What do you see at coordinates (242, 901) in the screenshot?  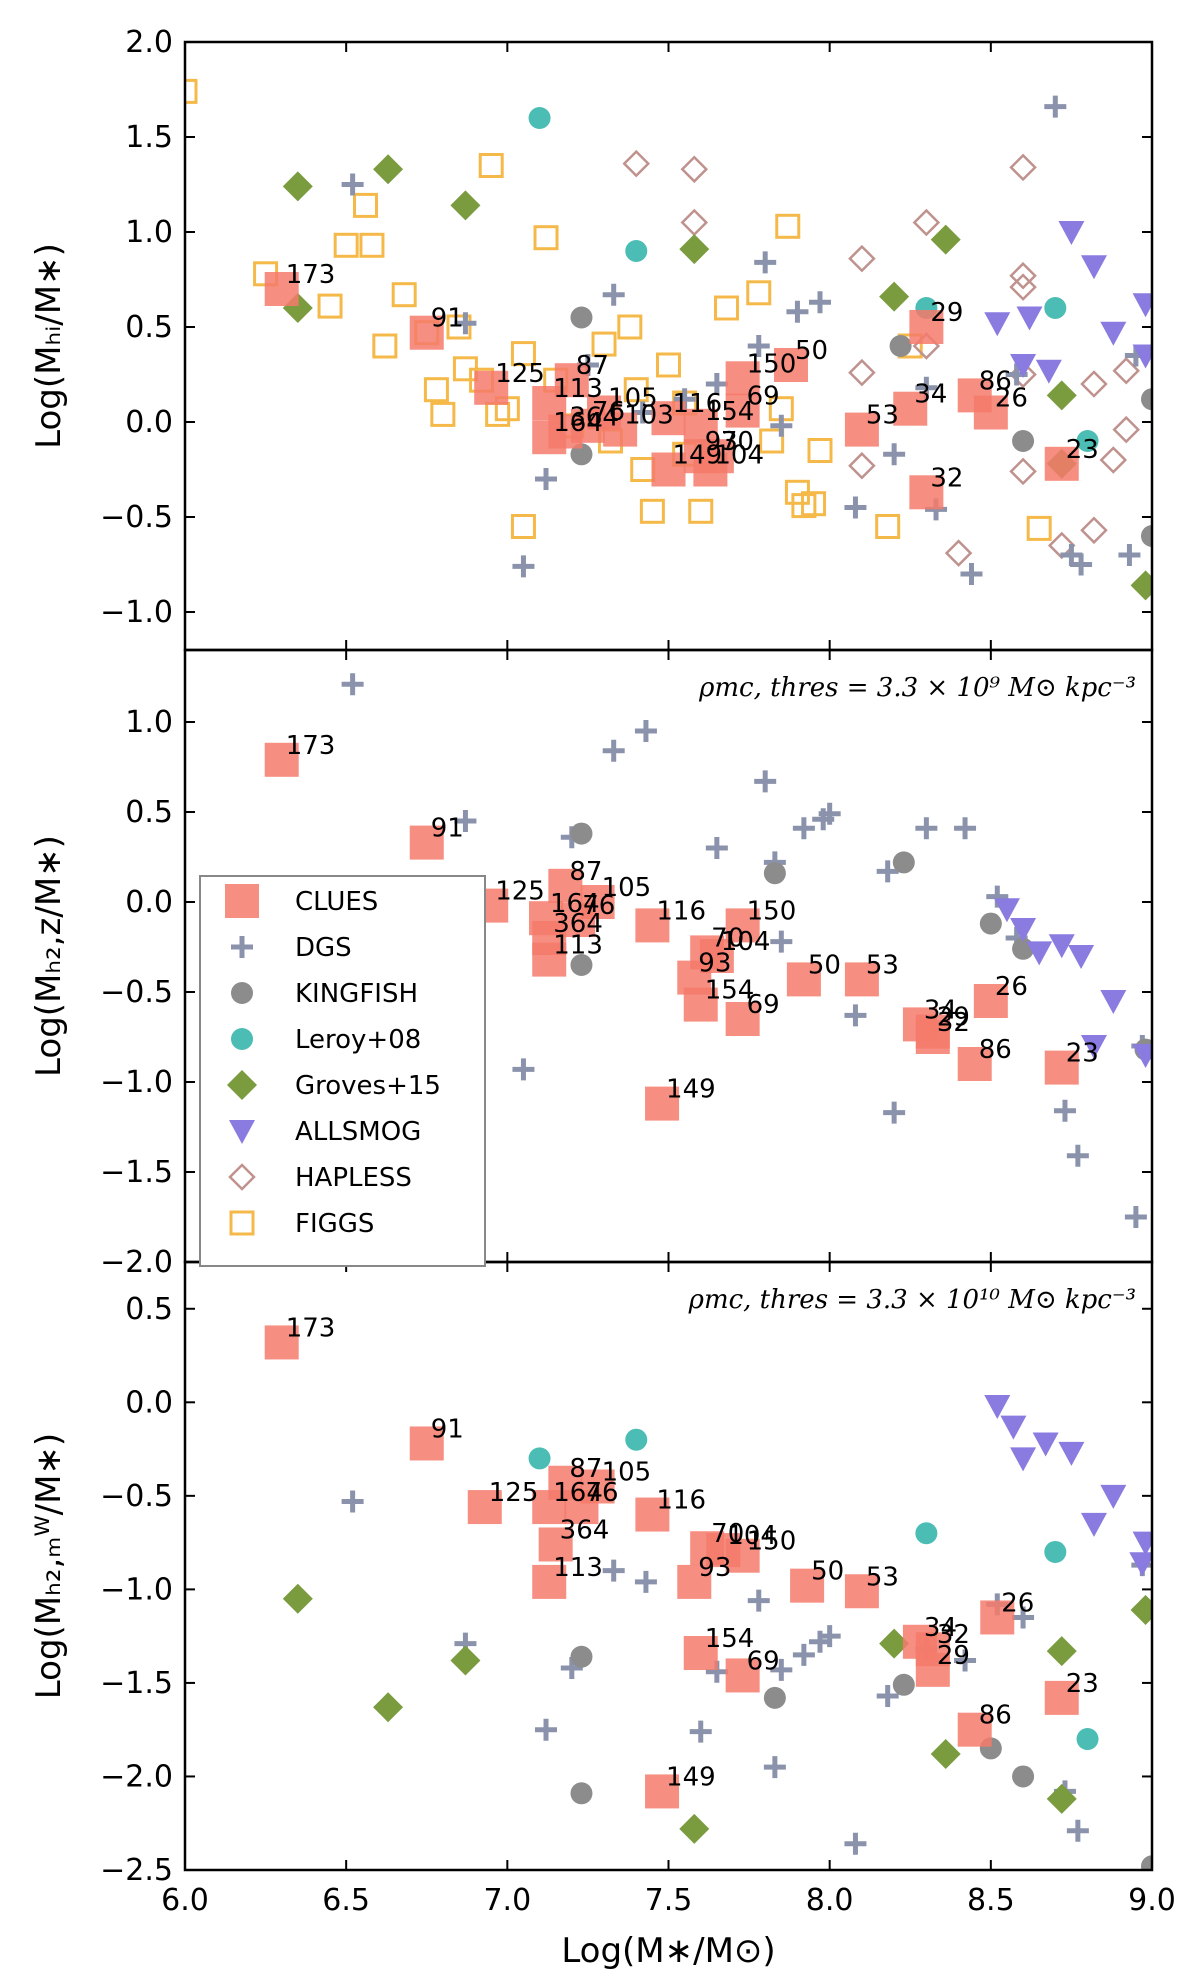 I see `legend-marker-clues` at bounding box center [242, 901].